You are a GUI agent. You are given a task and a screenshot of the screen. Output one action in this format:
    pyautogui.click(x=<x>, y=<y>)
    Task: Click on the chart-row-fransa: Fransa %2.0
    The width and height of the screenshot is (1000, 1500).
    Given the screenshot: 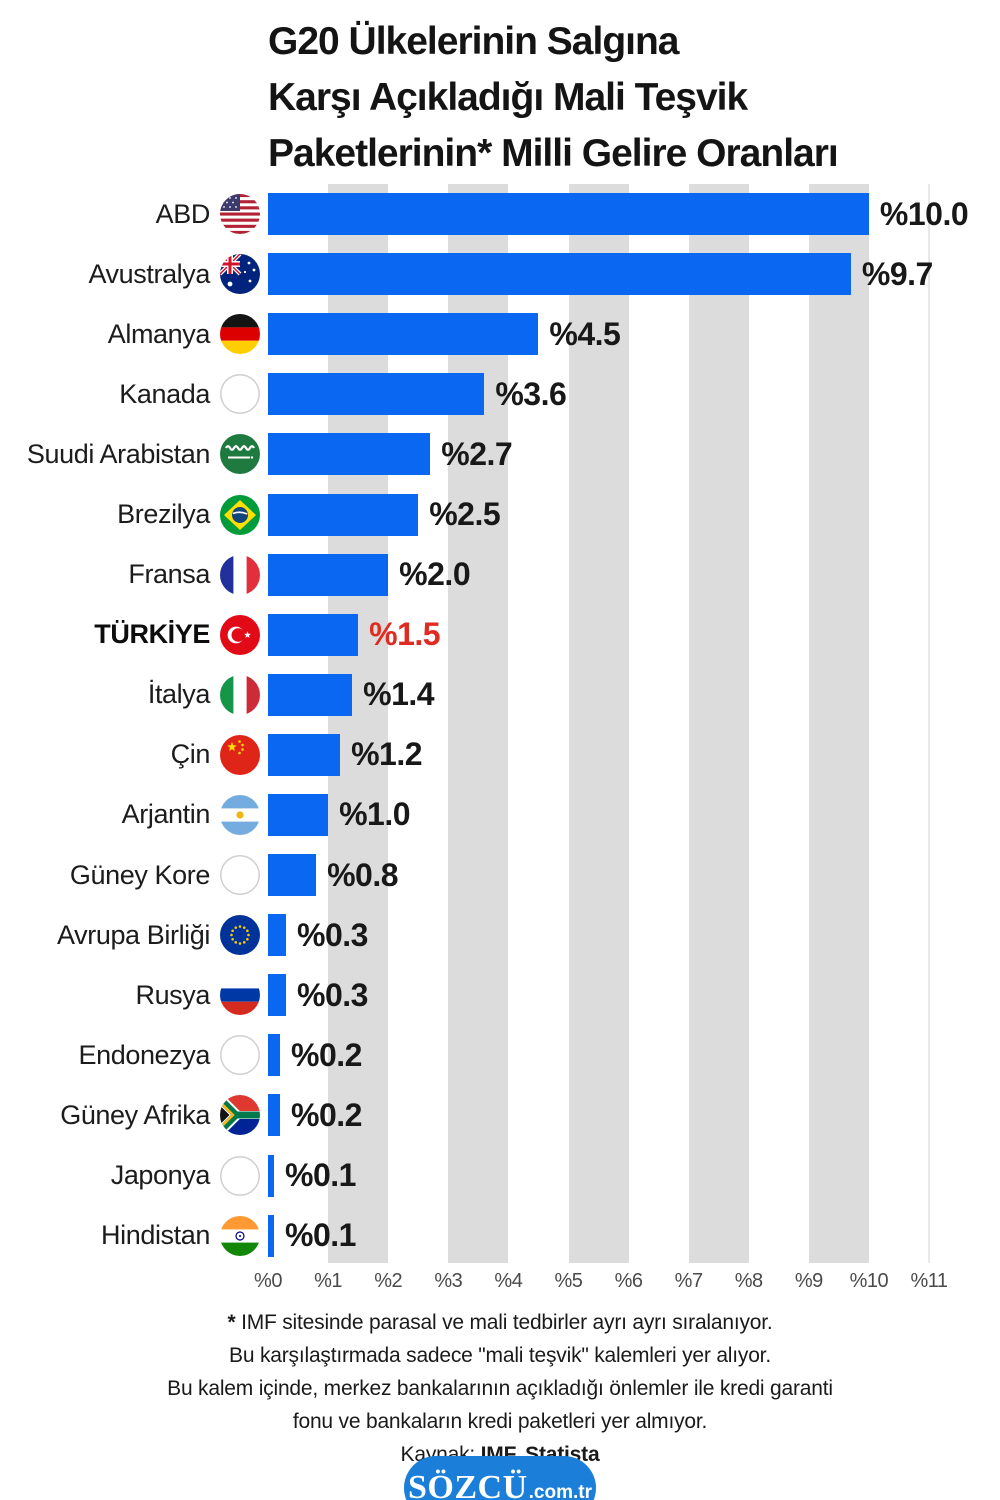 What is the action you would take?
    pyautogui.click(x=500, y=575)
    